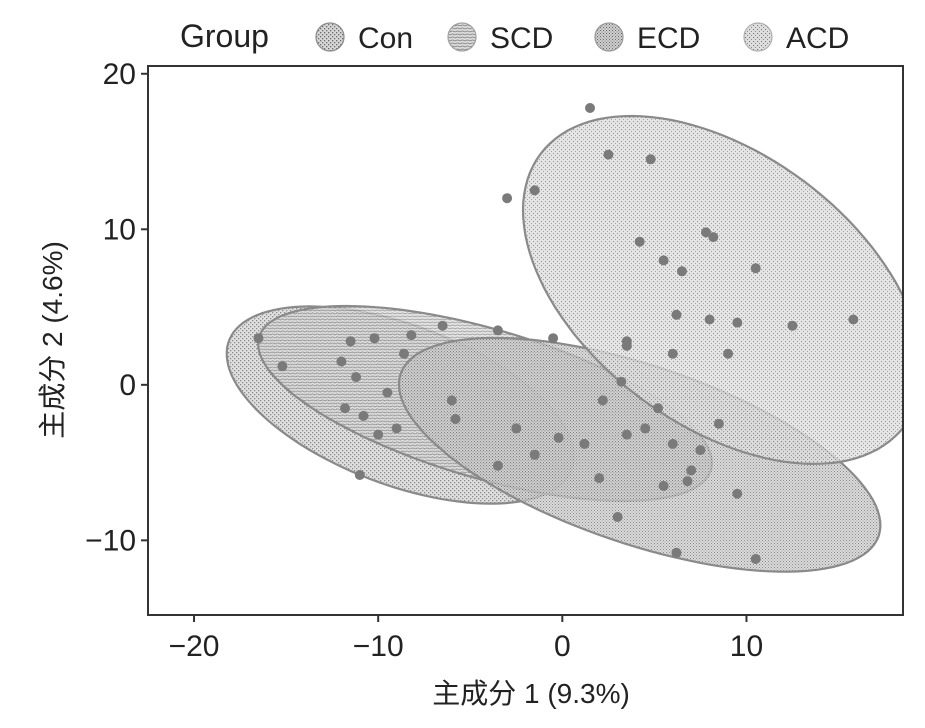  Describe the element at coordinates (127, 385) in the screenshot. I see `y-tick-label: 0` at that location.